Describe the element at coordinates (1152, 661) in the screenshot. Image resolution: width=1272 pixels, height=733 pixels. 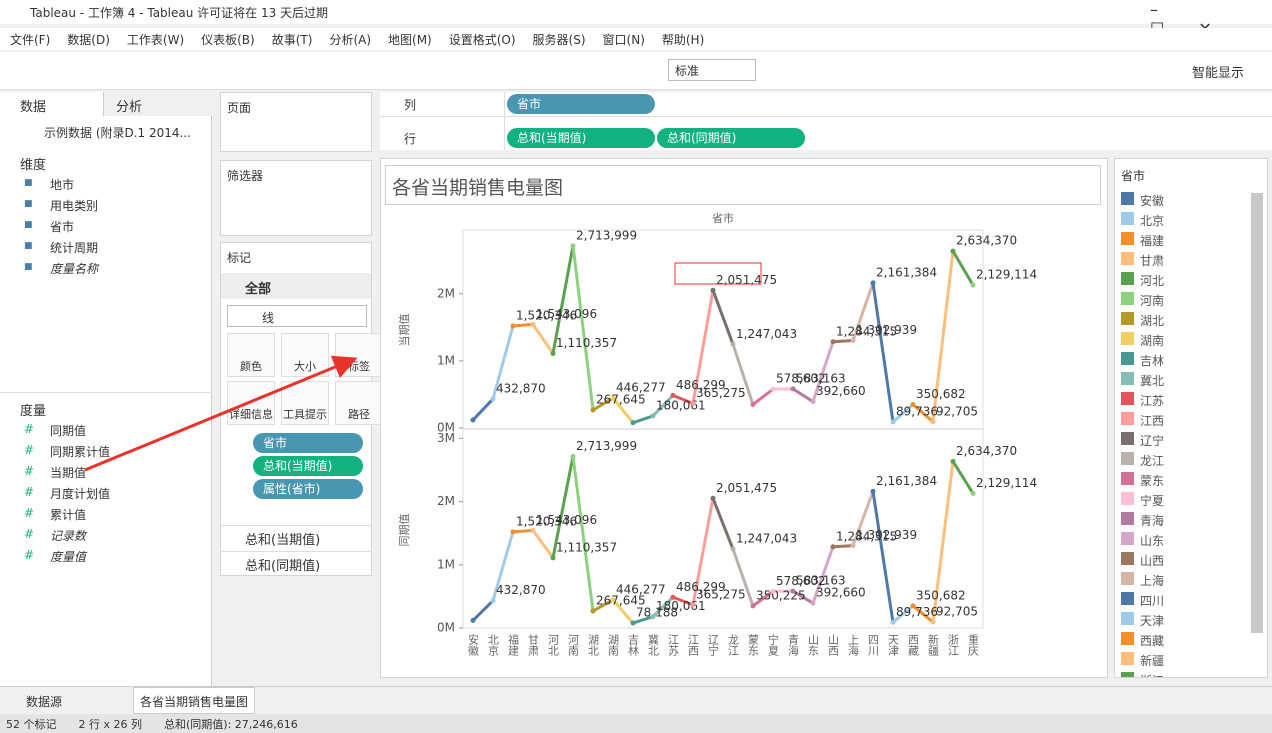
I see `legend-label: 新疆` at that location.